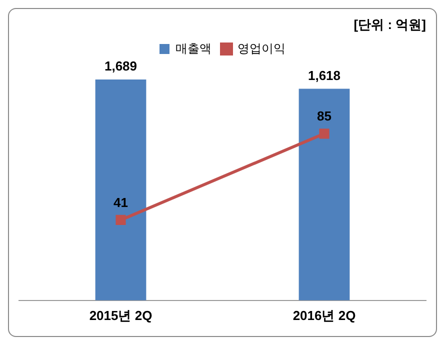 The height and width of the screenshot is (345, 445). What do you see at coordinates (262, 48) in the screenshot?
I see `legend-label: 영업이익` at bounding box center [262, 48].